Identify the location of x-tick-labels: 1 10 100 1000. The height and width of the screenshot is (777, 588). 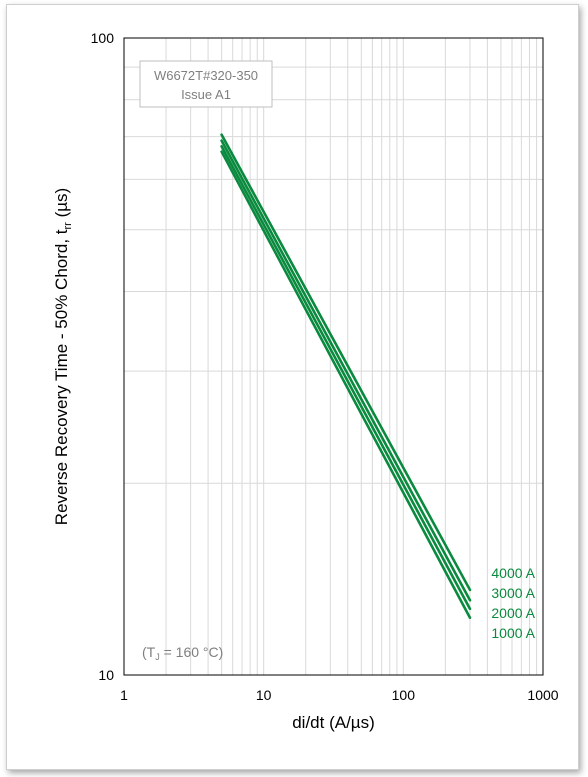
(339, 695).